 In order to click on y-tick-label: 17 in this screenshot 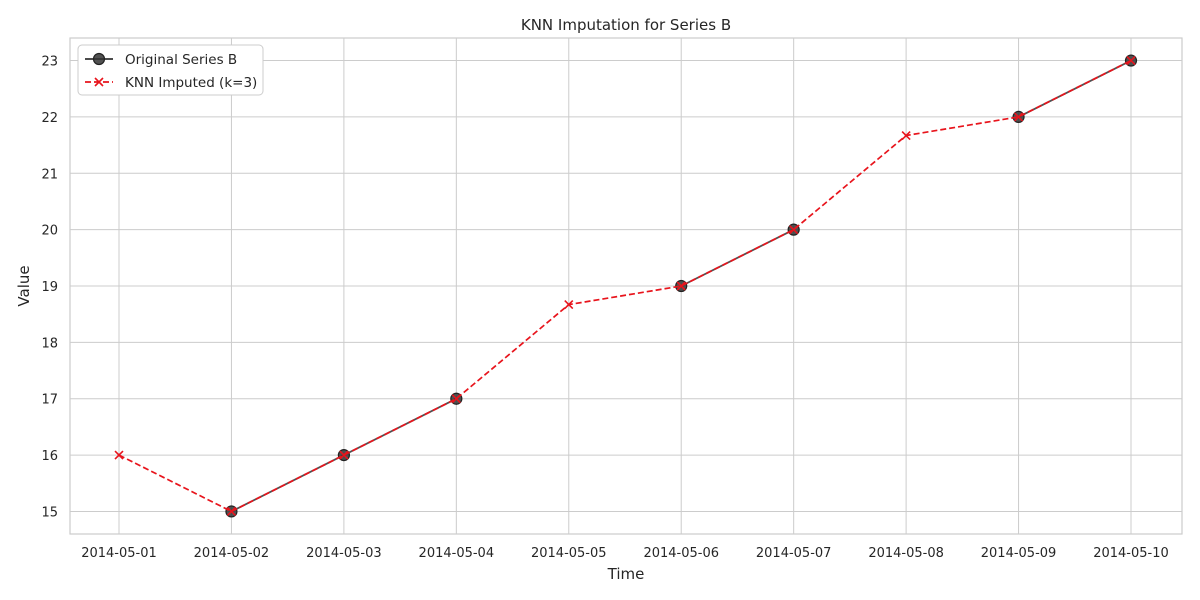, I will do `click(49, 400)`.